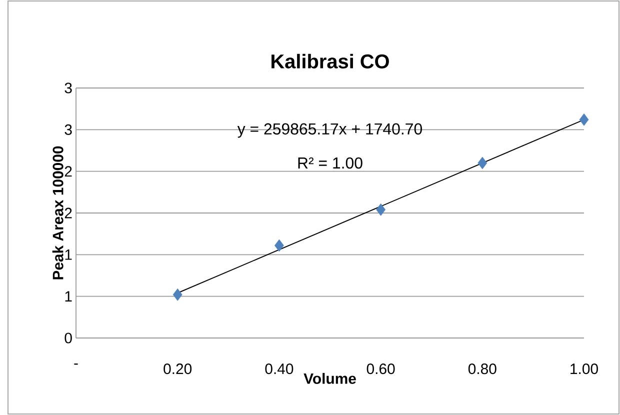 The height and width of the screenshot is (415, 620). I want to click on x-tick-label: 1.00, so click(584, 369).